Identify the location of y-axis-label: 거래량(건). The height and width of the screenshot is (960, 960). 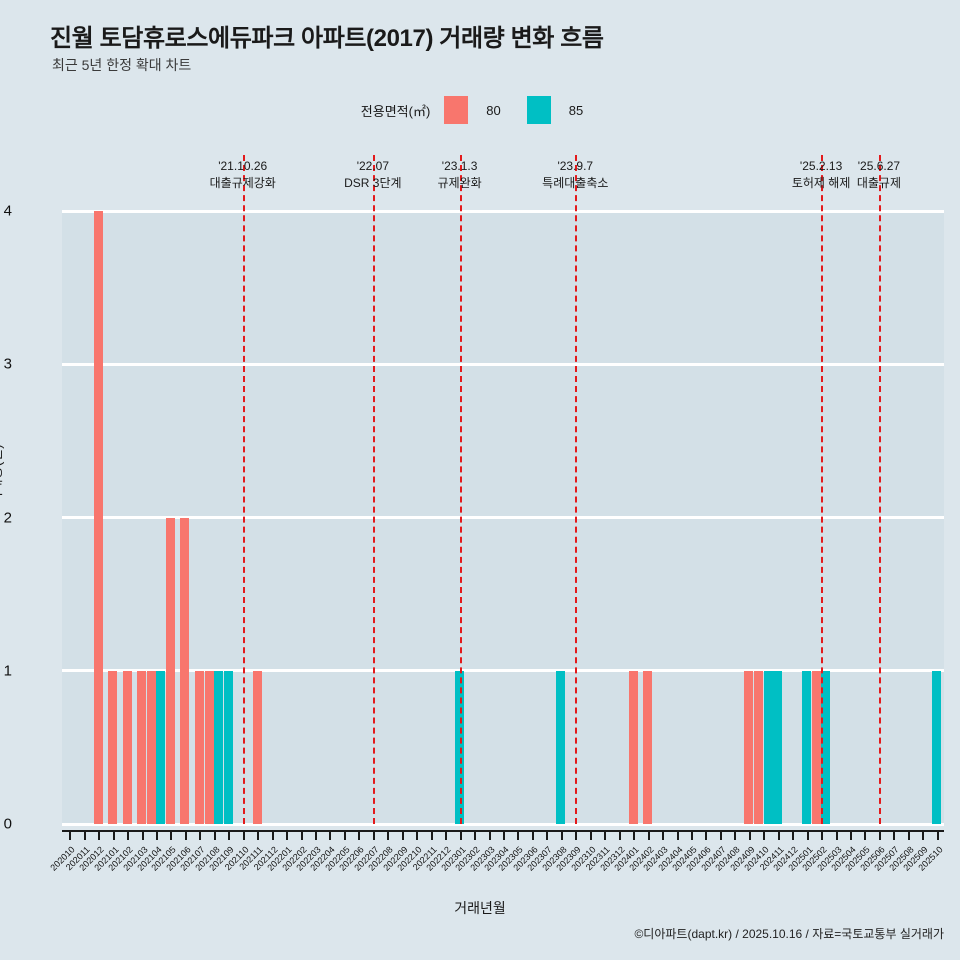
(2, 474).